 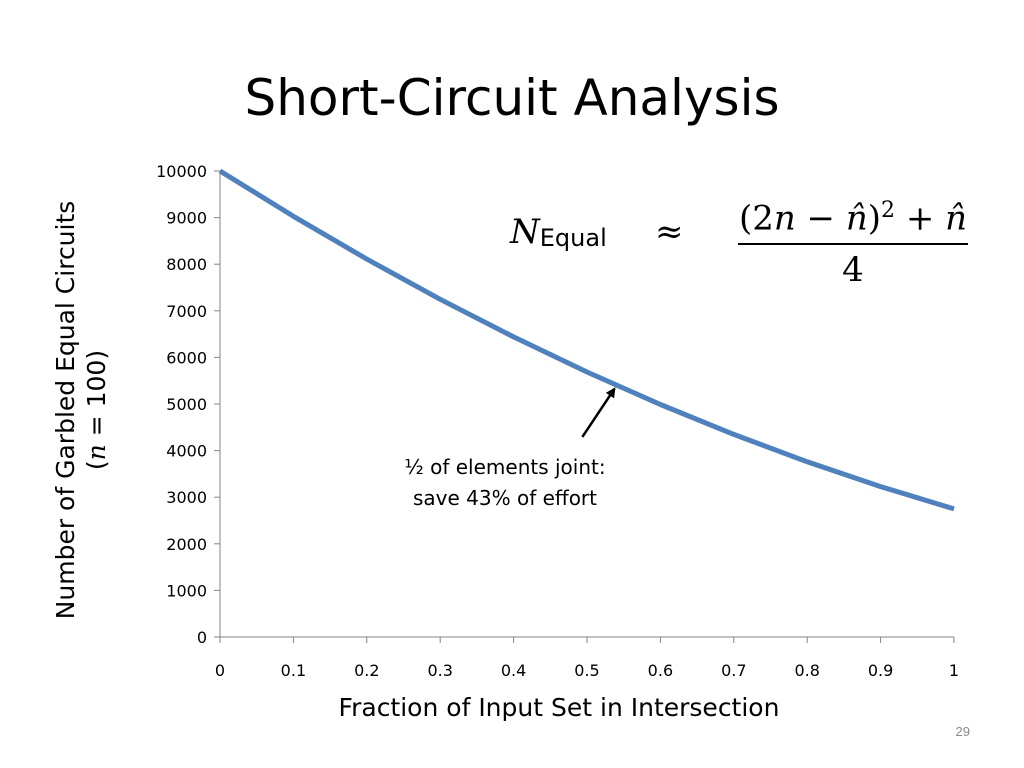 I want to click on x-tick-label: 0.1, so click(x=293, y=670).